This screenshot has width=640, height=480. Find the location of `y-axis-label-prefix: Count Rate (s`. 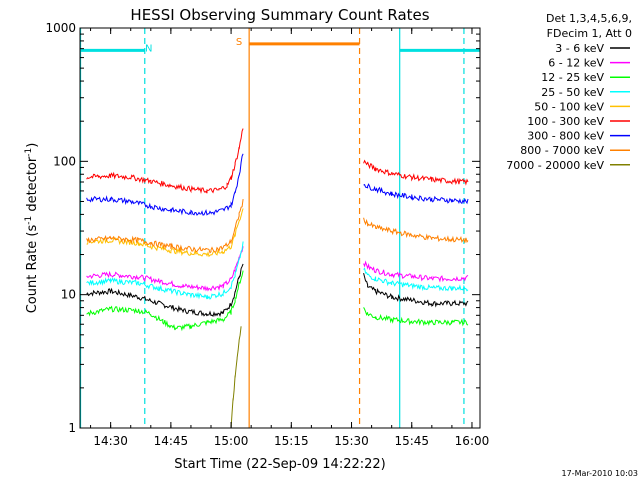

y-axis-label-prefix: Count Rate (s is located at coordinates (32, 269).